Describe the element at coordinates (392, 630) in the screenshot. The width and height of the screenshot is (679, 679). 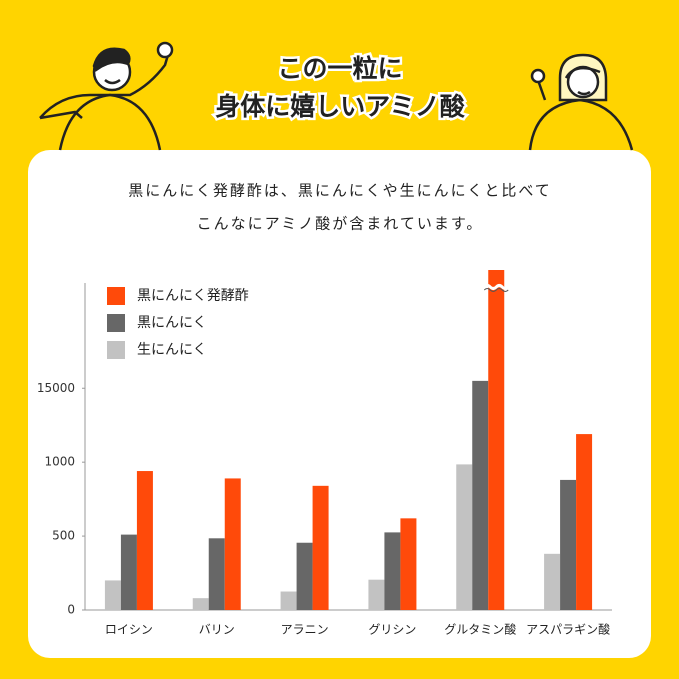
I see `x-tick-label: グリシン` at that location.